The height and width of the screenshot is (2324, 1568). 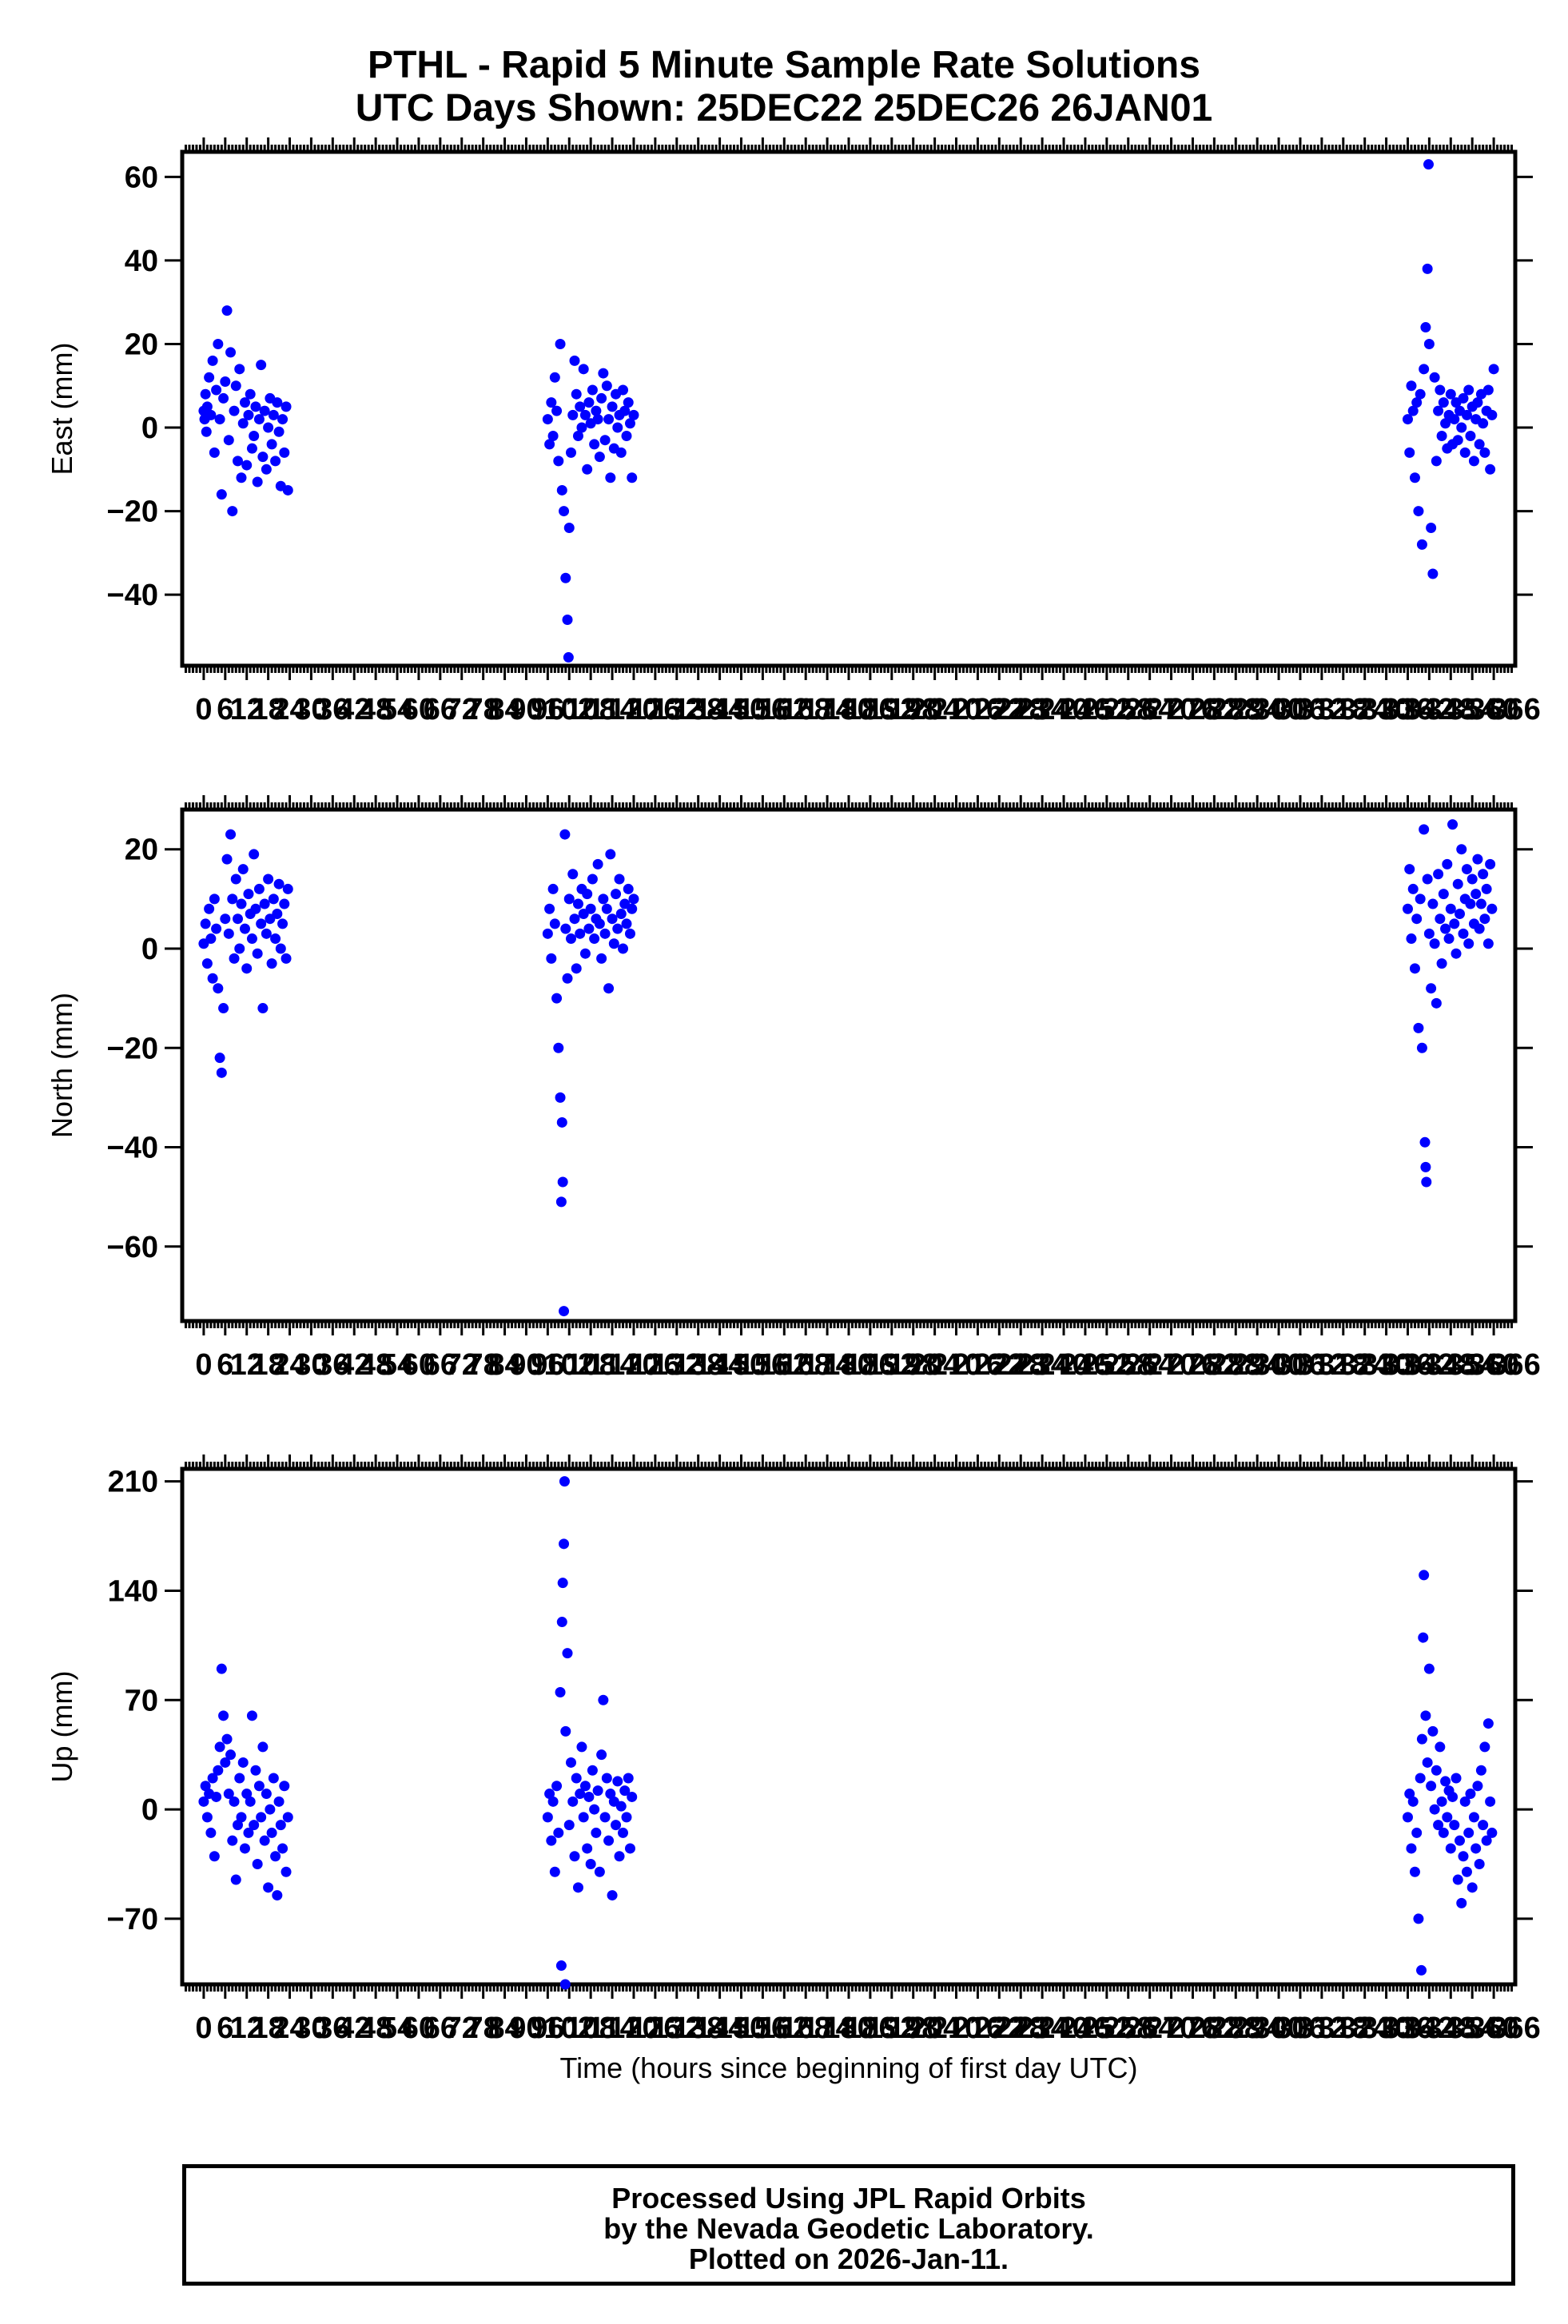 What do you see at coordinates (419, 1365) in the screenshot?
I see `x-tick-label: 60` at bounding box center [419, 1365].